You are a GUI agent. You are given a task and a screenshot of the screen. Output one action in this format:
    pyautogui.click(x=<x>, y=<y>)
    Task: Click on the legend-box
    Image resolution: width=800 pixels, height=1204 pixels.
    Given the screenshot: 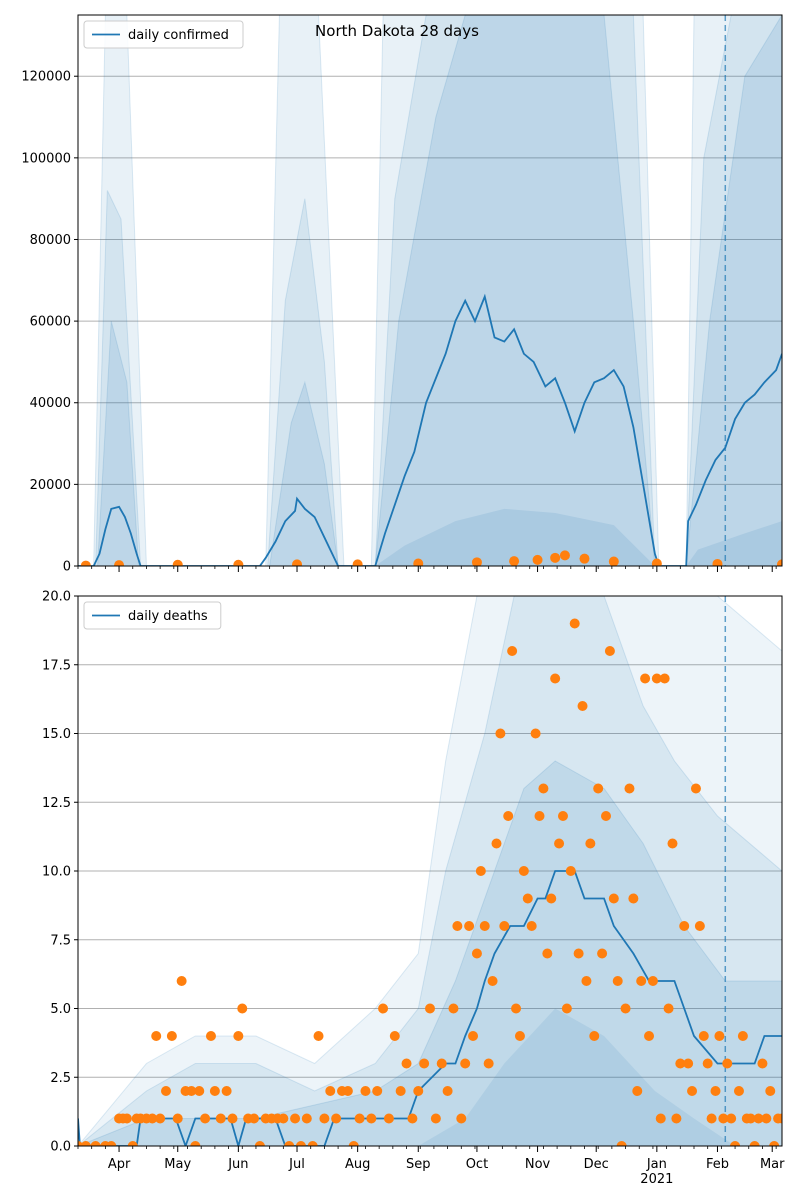 What is the action you would take?
    pyautogui.click(x=152, y=615)
    